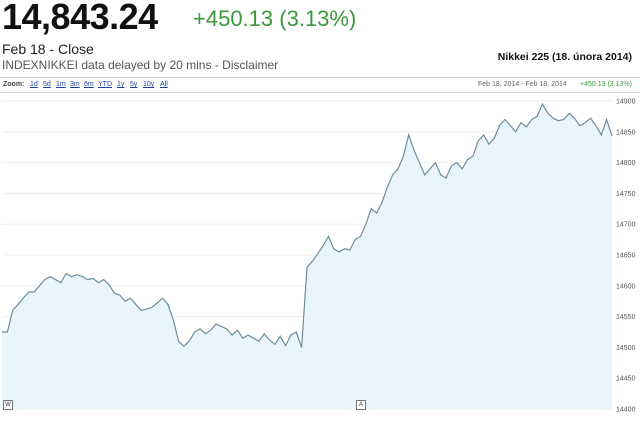 This screenshot has height=421, width=640. Describe the element at coordinates (626, 102) in the screenshot. I see `y-tick-label: 14900` at that location.